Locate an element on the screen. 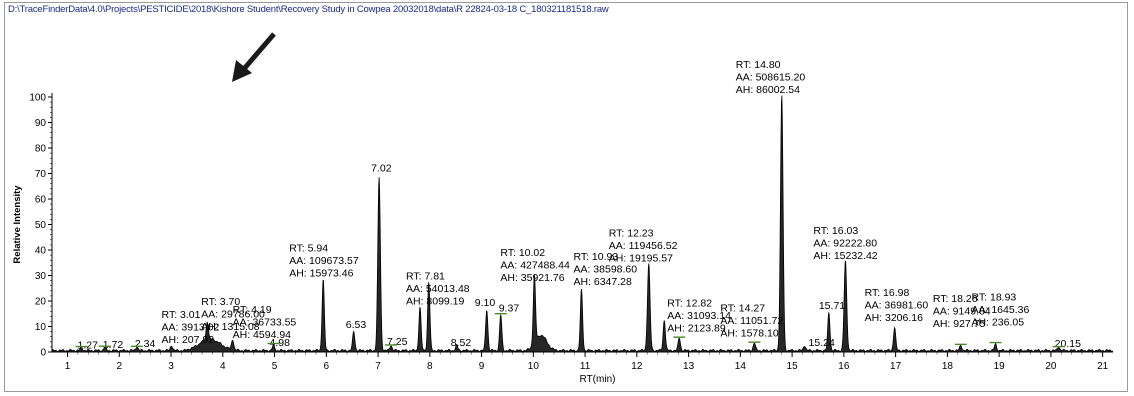 The image size is (1134, 396). peak-rt-label: 20.15 is located at coordinates (1068, 344).